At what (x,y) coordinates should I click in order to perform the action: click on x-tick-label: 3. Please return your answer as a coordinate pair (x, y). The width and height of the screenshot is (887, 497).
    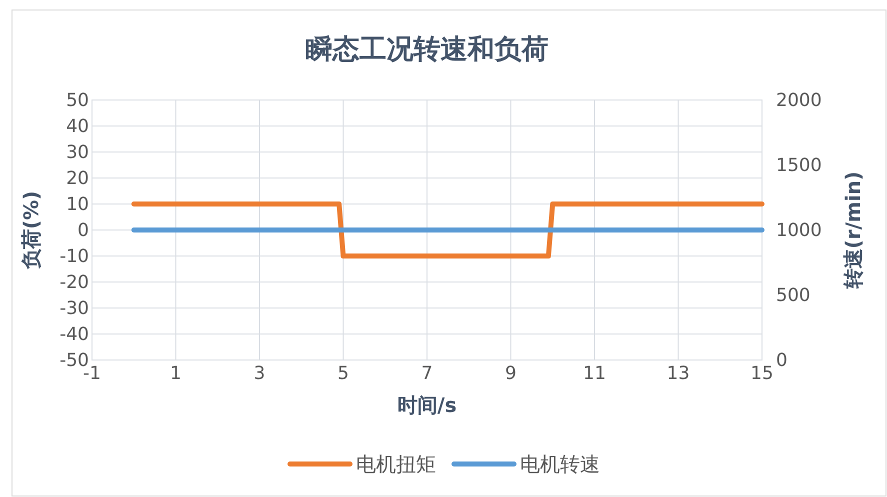
    Looking at the image, I should click on (260, 373).